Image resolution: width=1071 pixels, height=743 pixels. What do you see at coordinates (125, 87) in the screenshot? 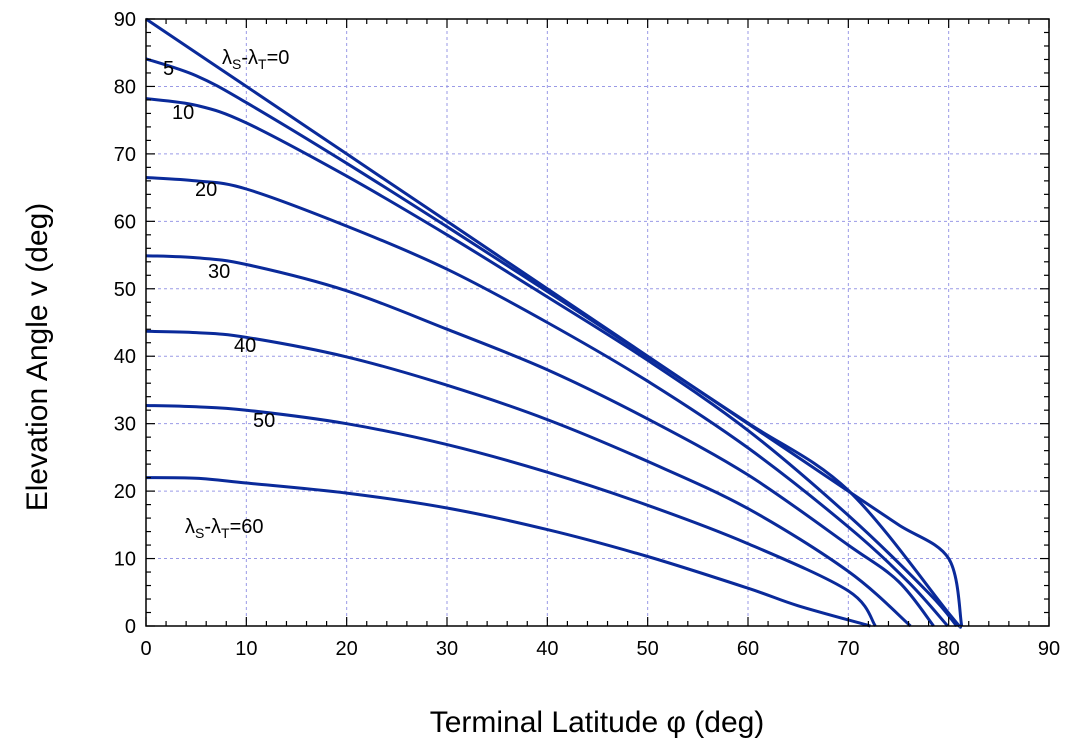
I see `y-tick-label-80: 80` at bounding box center [125, 87].